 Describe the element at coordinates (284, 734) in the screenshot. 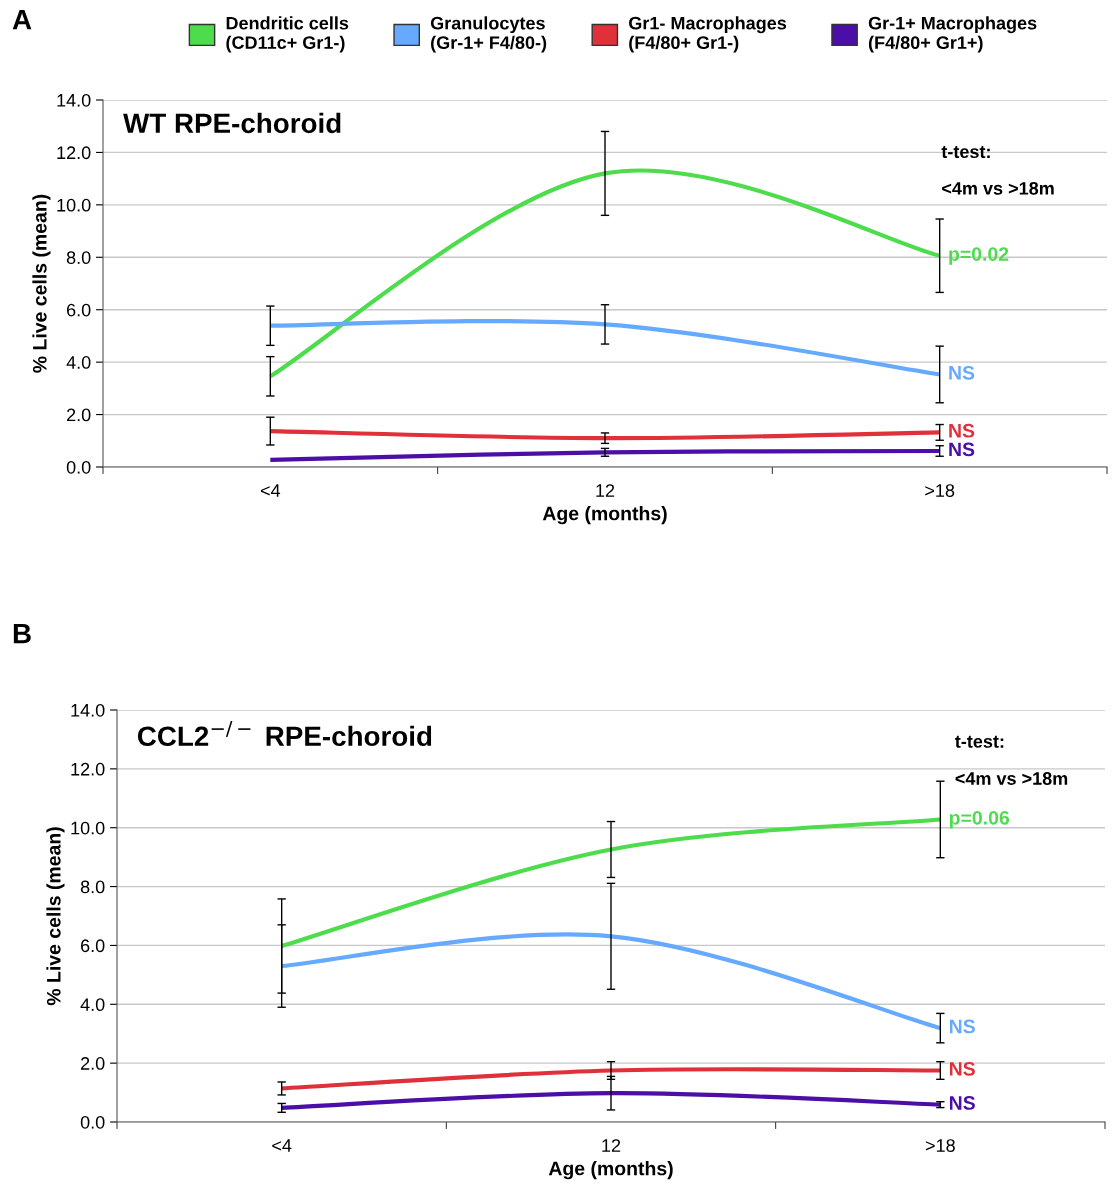

I see `chart-title: CCL2$^{−/−}$ RPE-choroid` at that location.